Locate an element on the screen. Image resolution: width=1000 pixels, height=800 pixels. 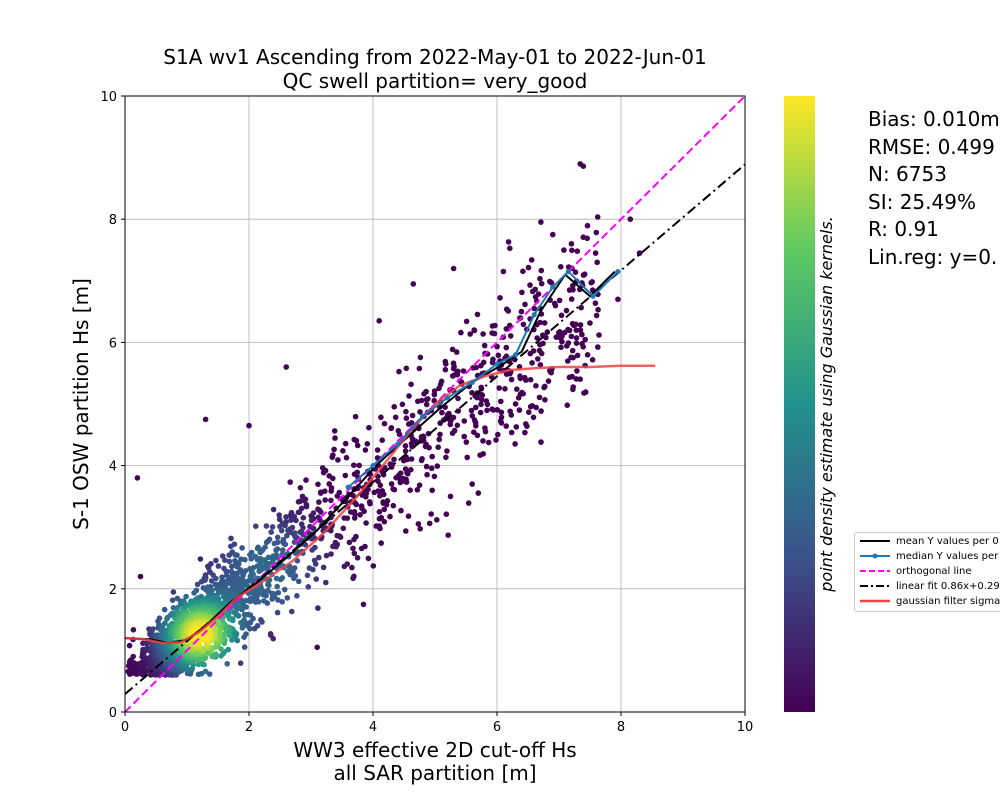
x-axis-label-line-2: all SAR partition [m] is located at coordinates (434, 773).